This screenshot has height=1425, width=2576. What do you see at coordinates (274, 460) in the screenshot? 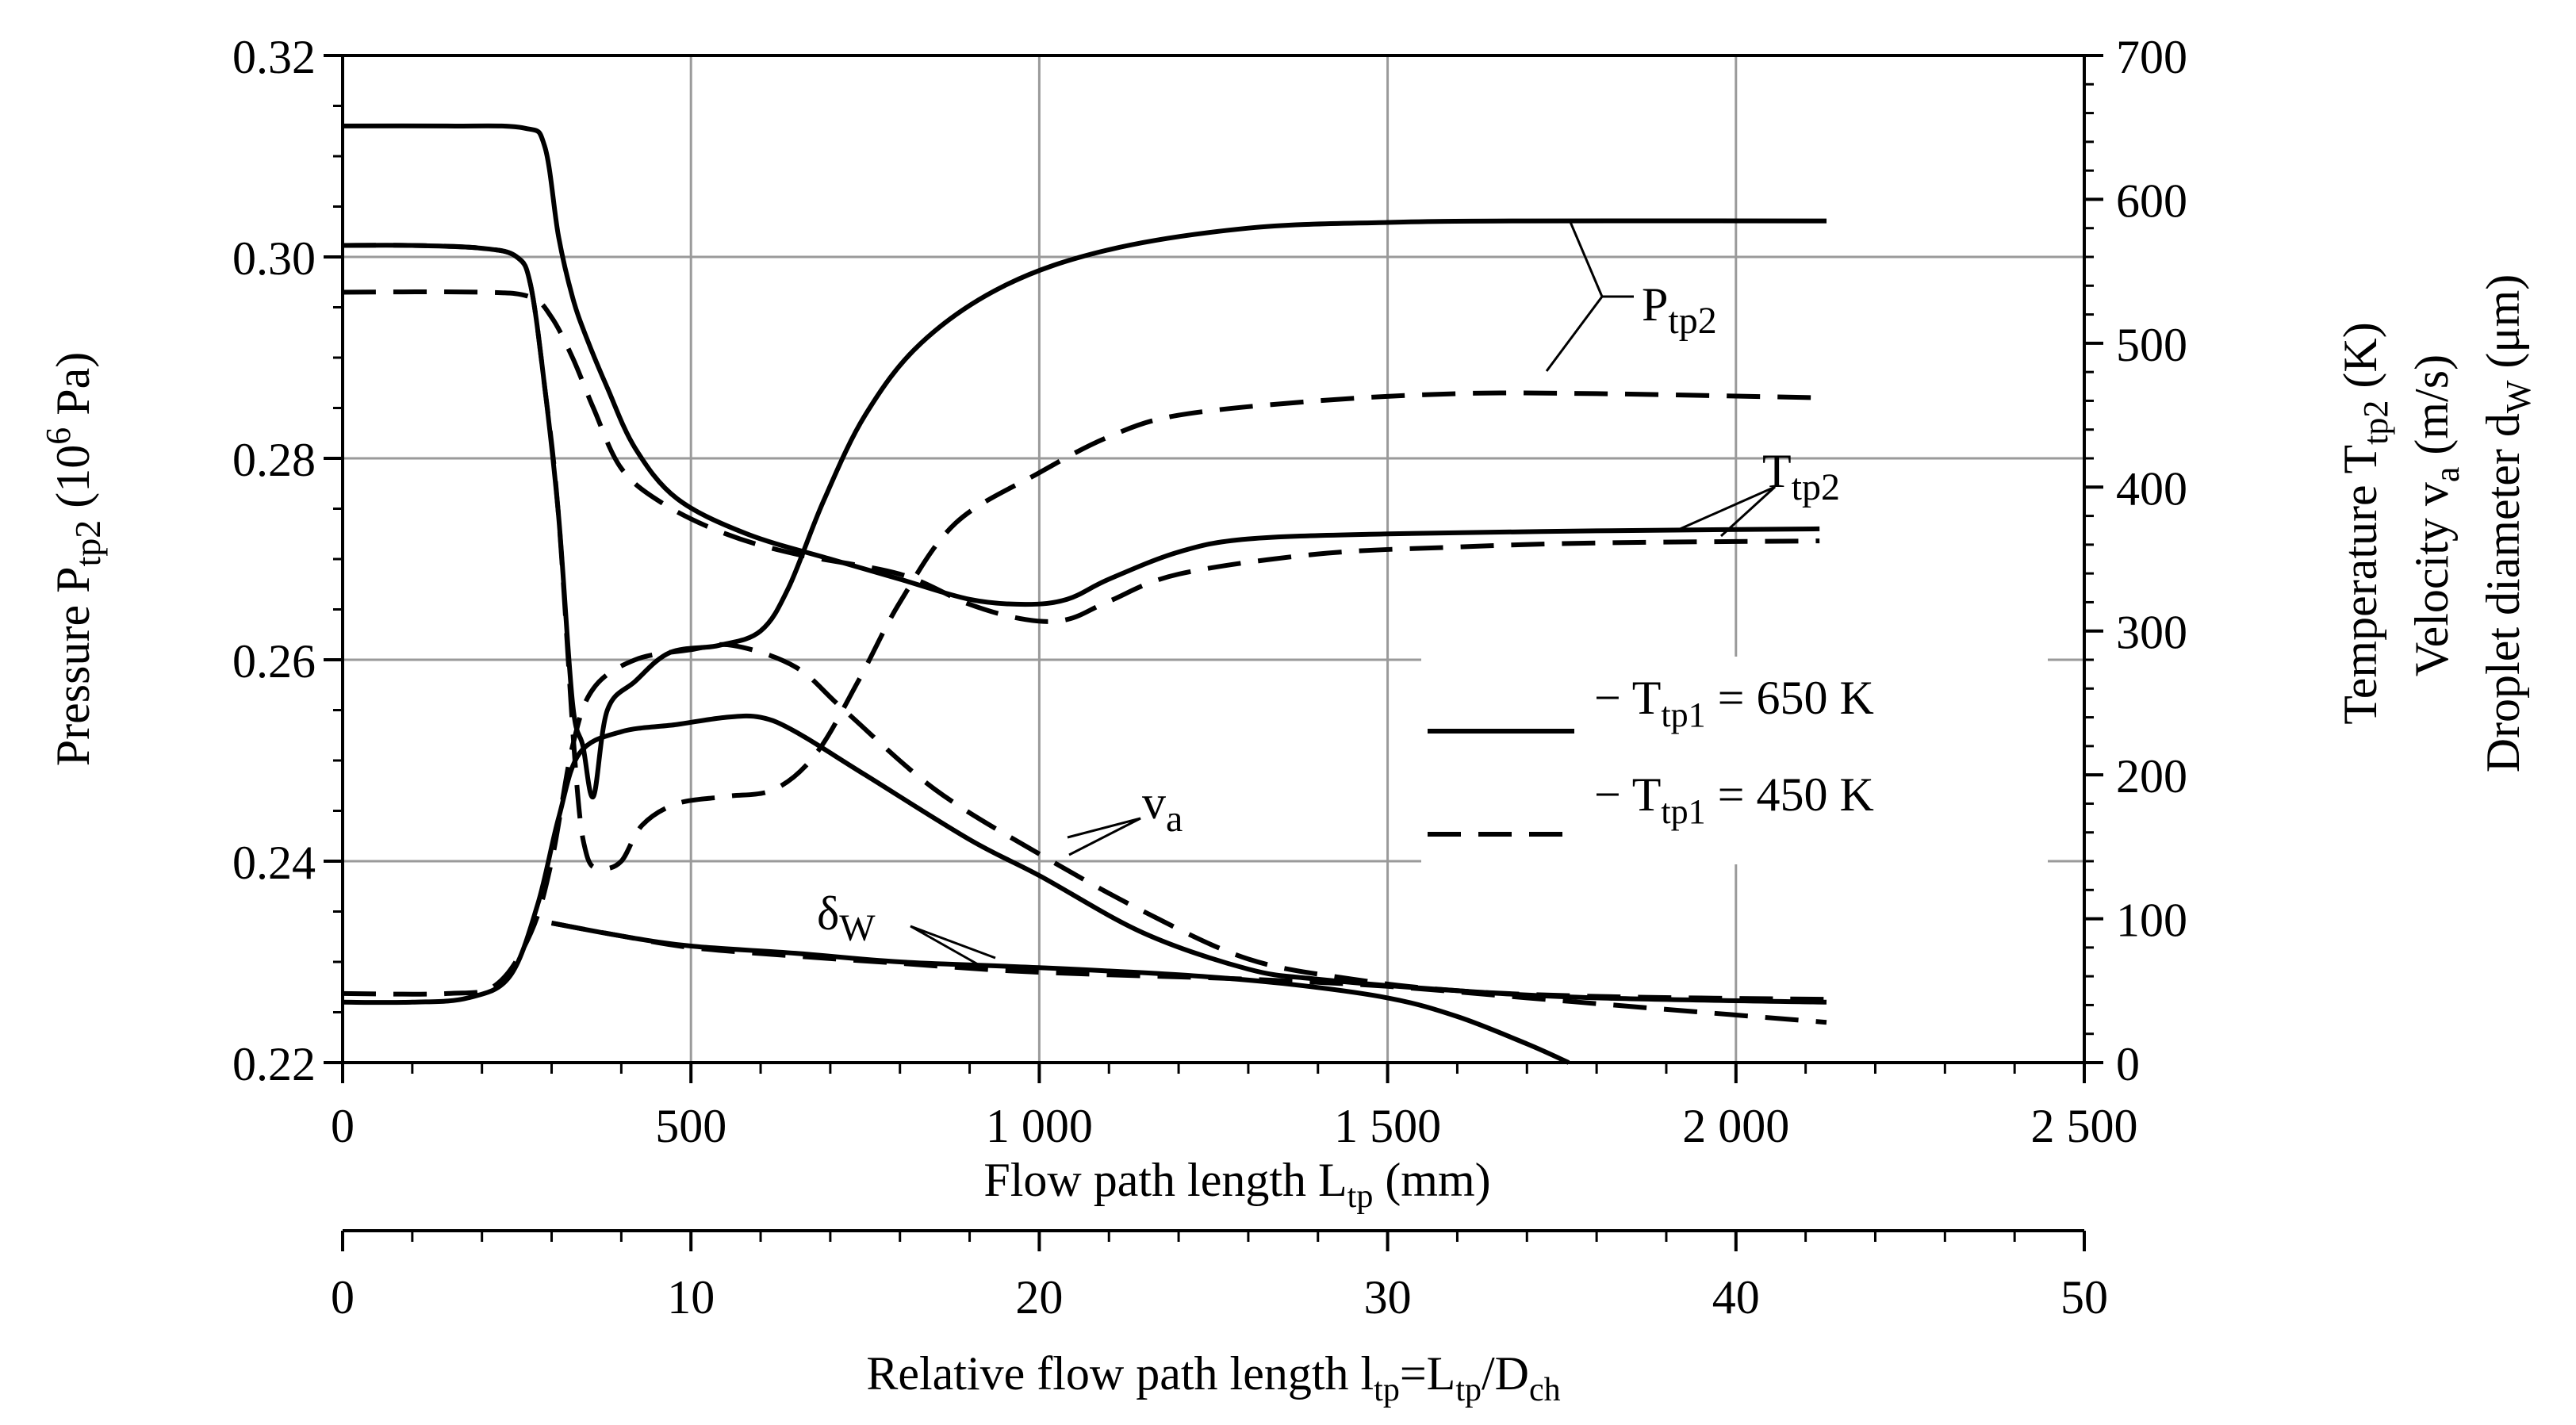
I see `y-left-tick-label: 0.28` at bounding box center [274, 460].